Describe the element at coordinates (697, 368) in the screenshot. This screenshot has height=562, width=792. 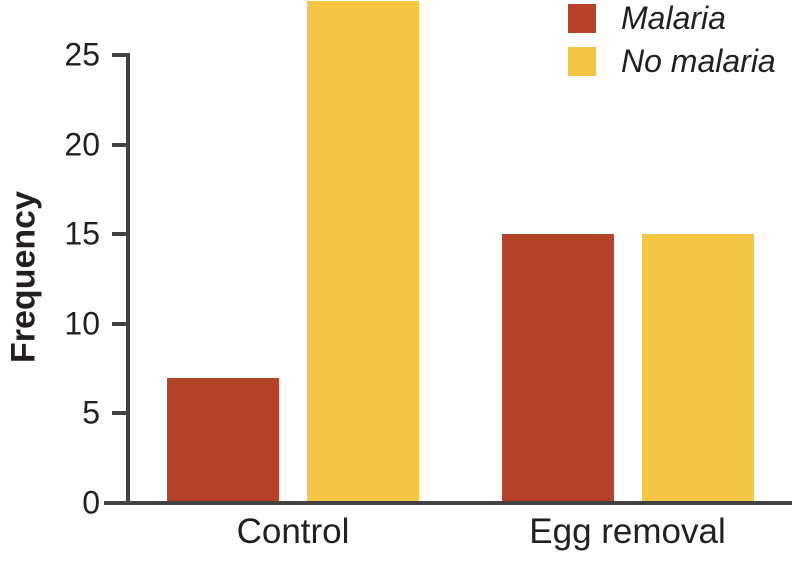
I see `bar-egg-removal-no-malaria` at that location.